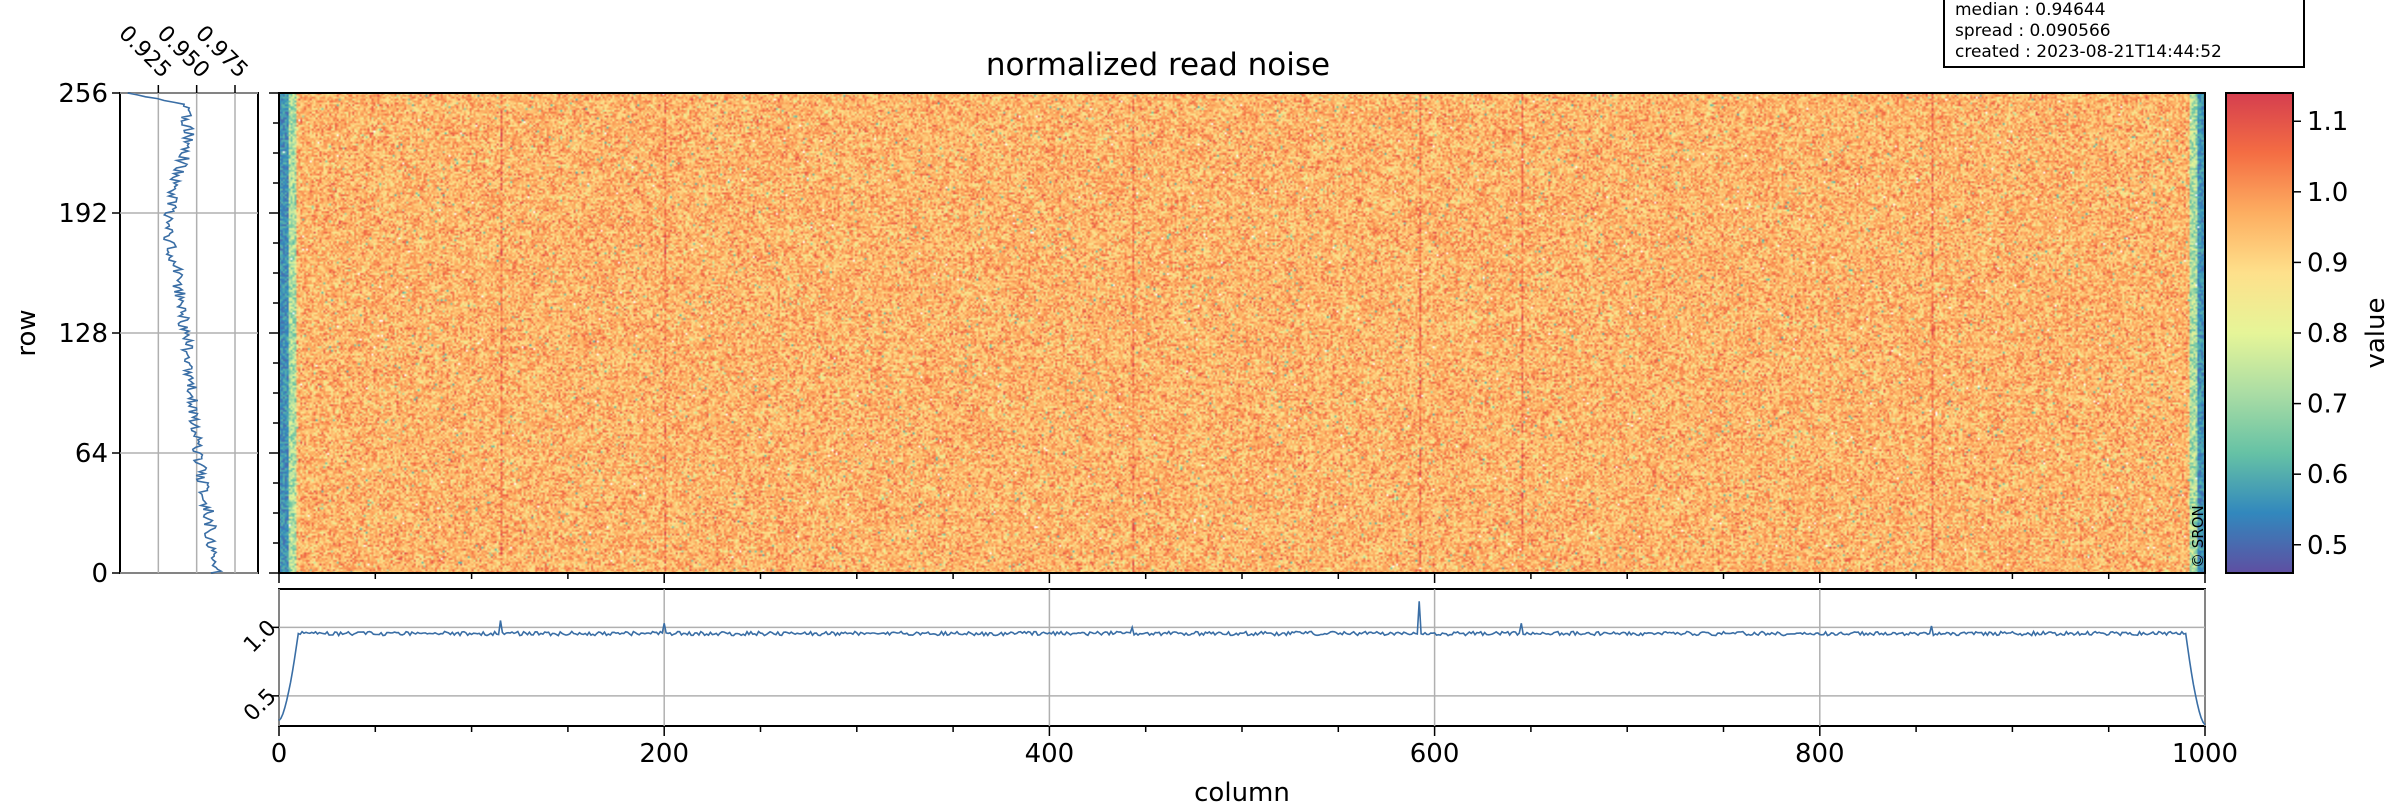 The image size is (2396, 809). What do you see at coordinates (83, 214) in the screenshot?
I see `row-tick-label: 192` at bounding box center [83, 214].